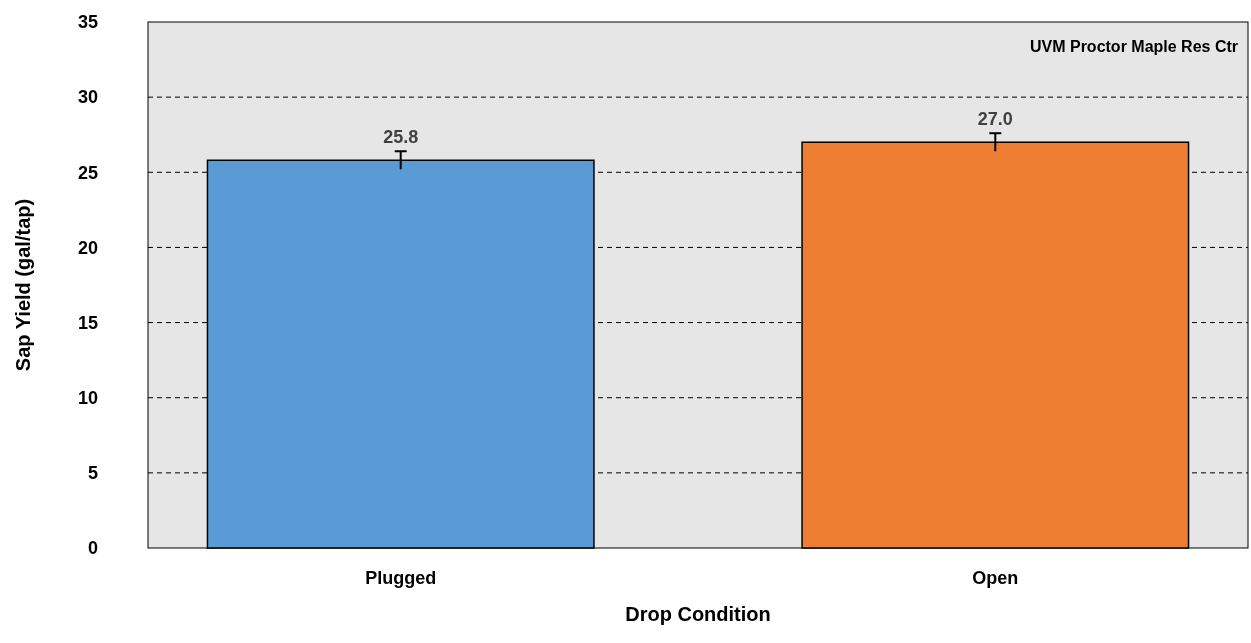 The height and width of the screenshot is (643, 1251). Describe the element at coordinates (401, 578) in the screenshot. I see `x-tick-label: Plugged` at that location.